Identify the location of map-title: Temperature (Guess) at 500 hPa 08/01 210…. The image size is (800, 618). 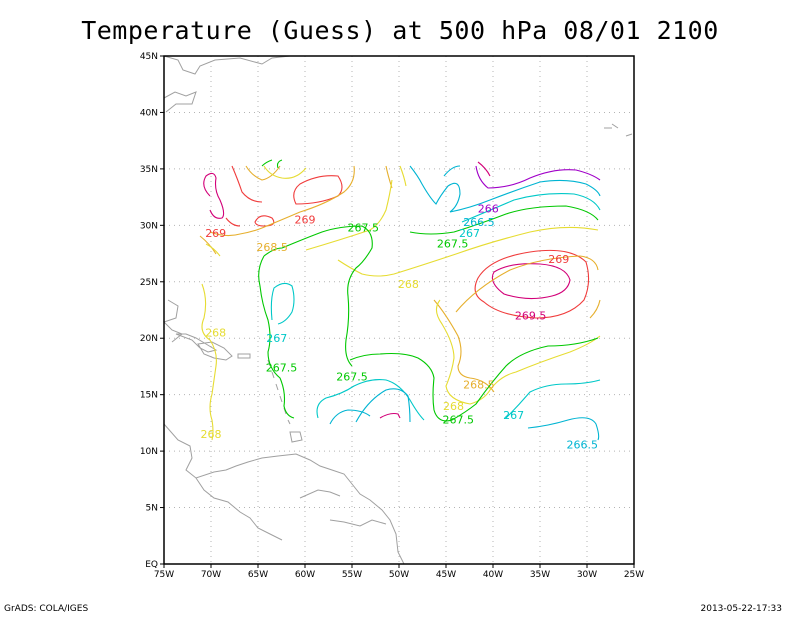
(400, 30).